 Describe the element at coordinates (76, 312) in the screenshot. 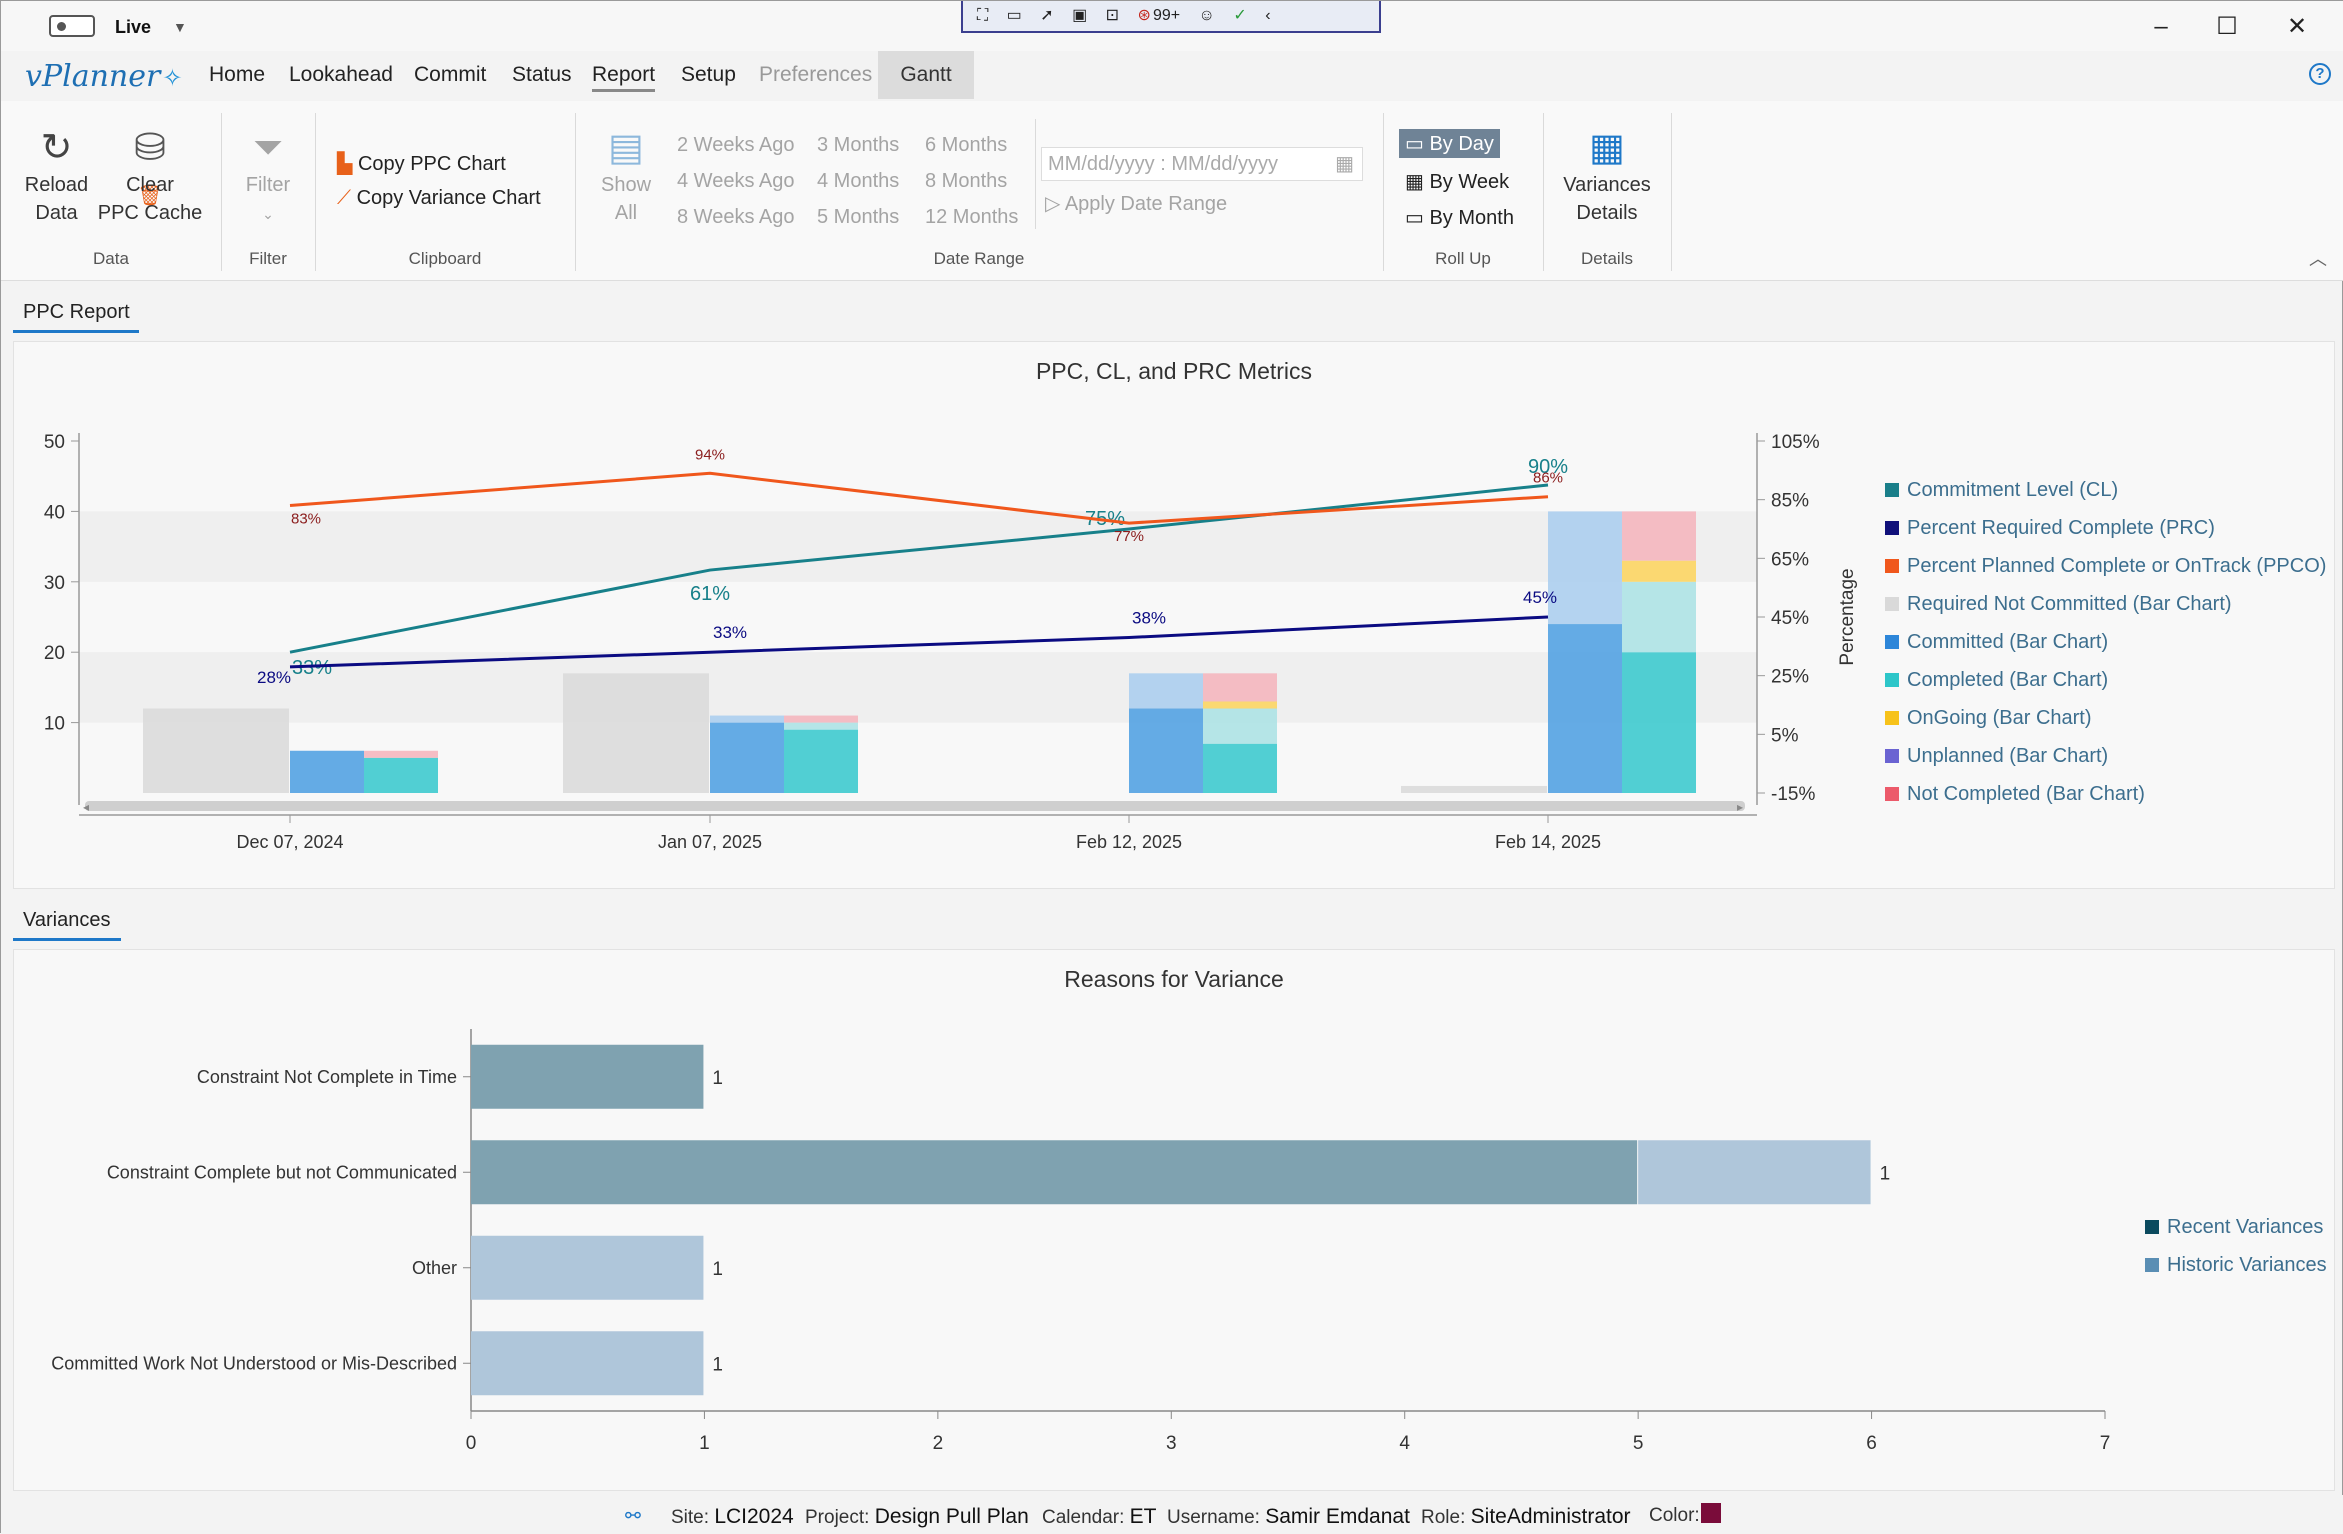

I see `tab-ppc-report: PPC Report` at that location.